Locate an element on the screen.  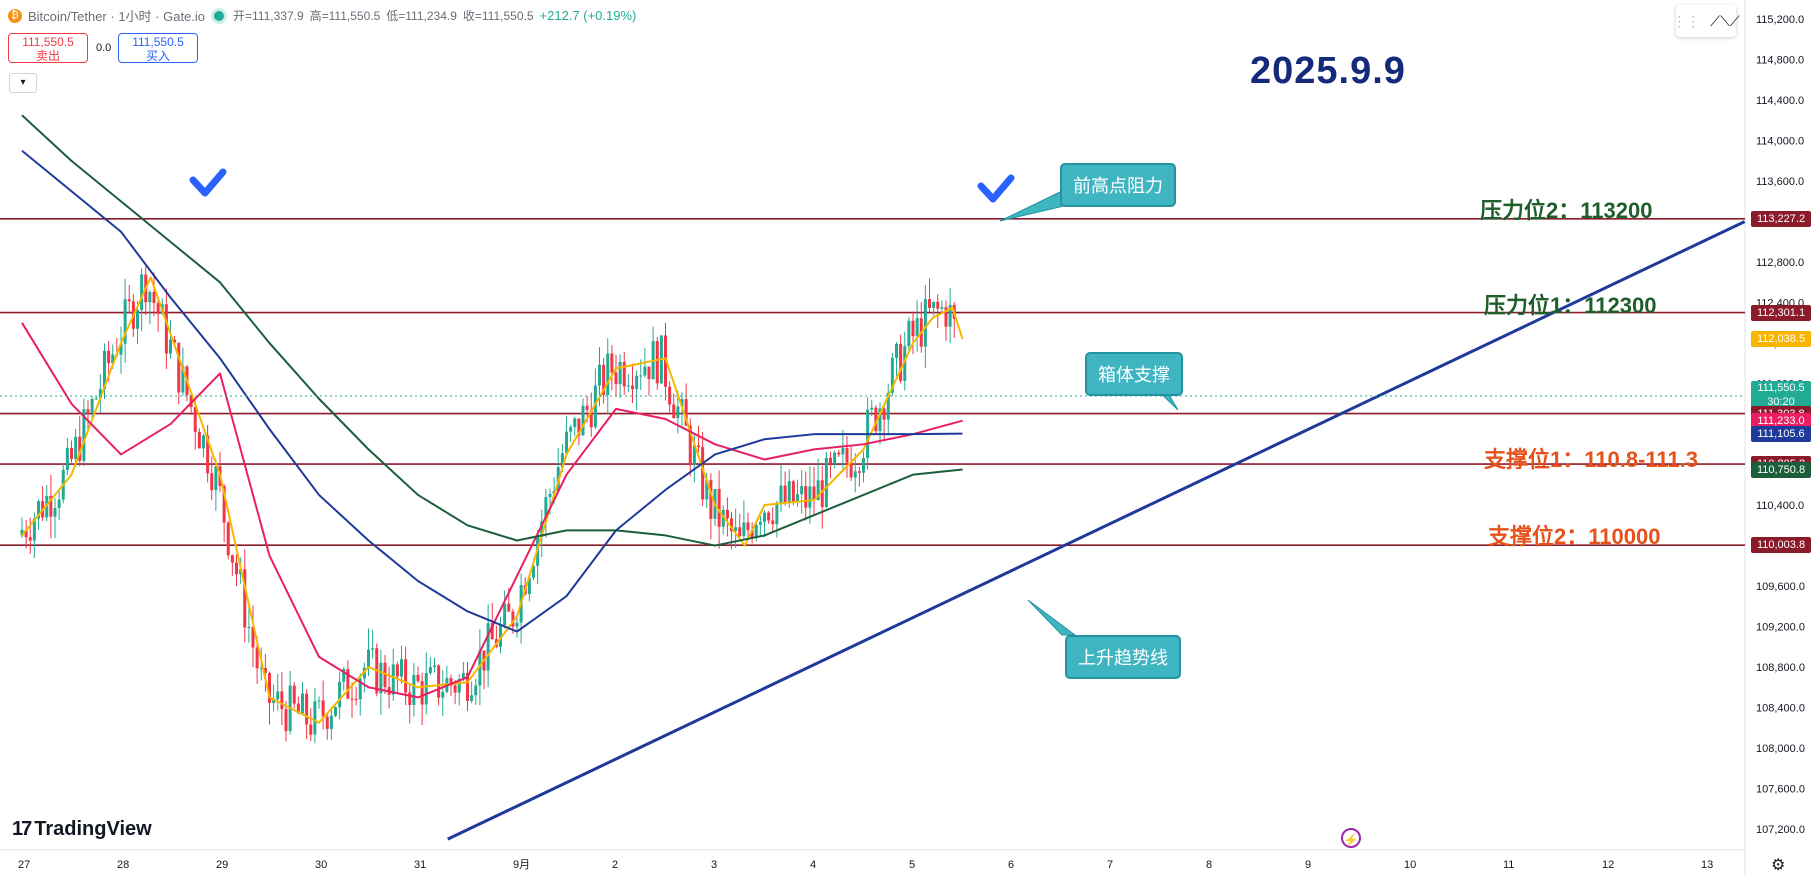
collapse-button: ▾ is located at coordinates (23, 83).